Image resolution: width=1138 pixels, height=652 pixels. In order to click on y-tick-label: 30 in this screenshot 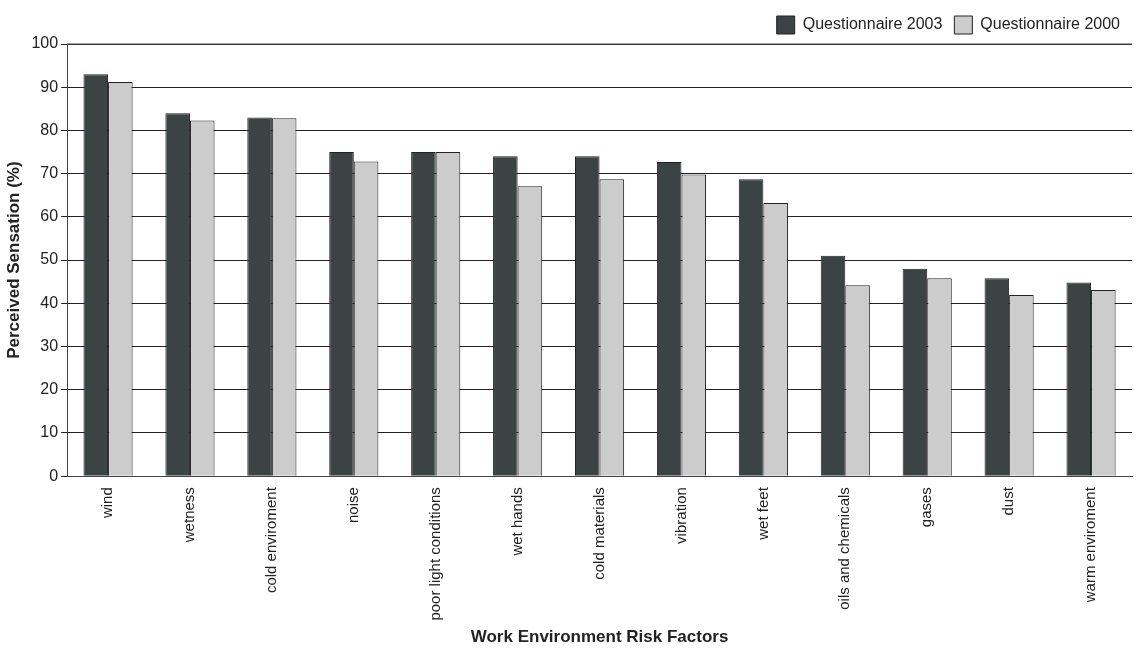, I will do `click(49, 345)`.